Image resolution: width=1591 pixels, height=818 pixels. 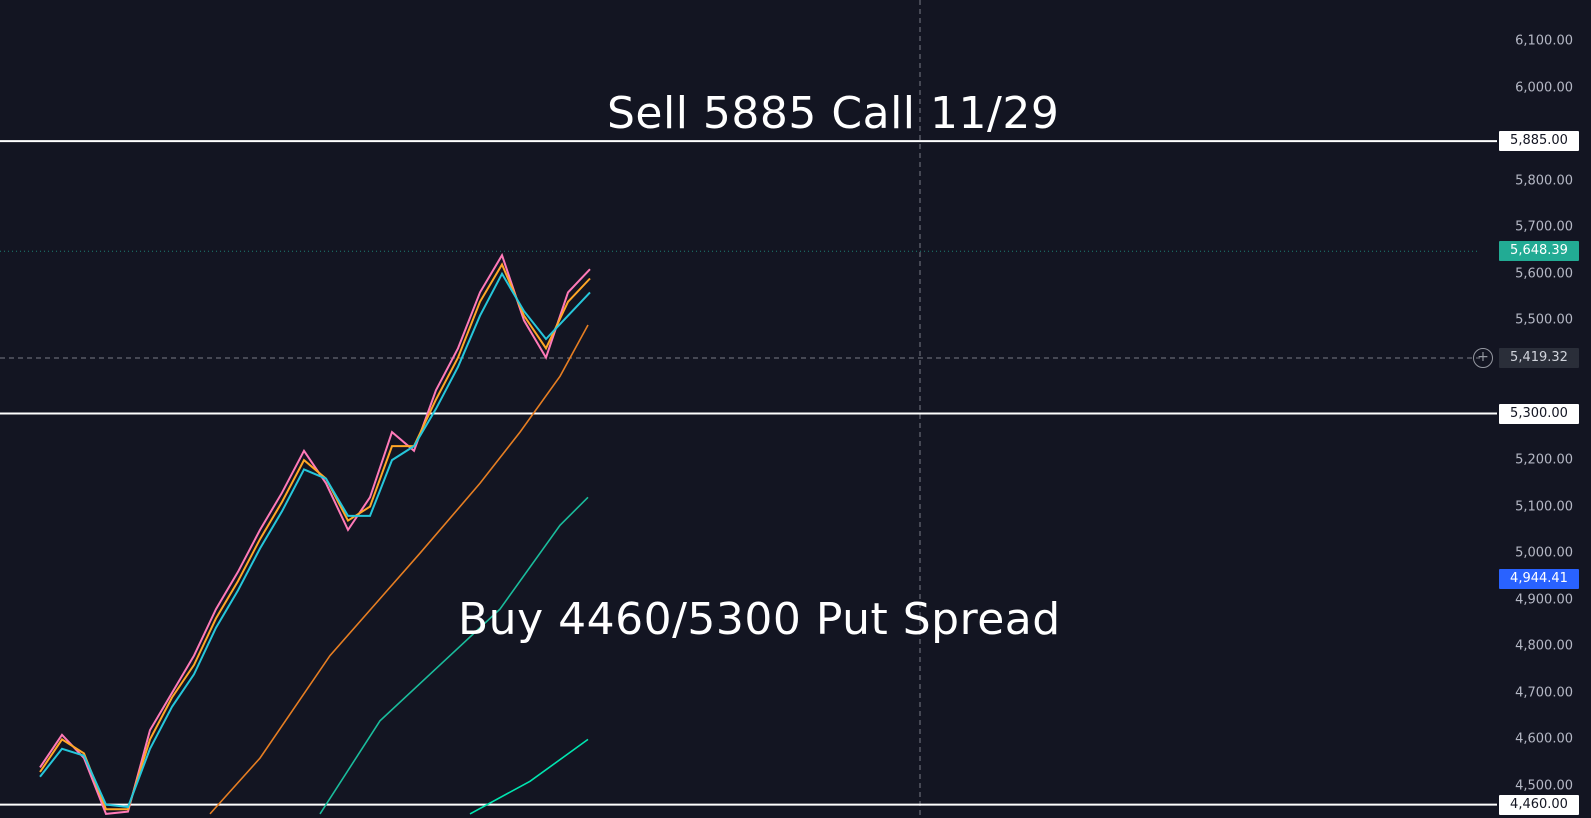 What do you see at coordinates (1544, 41) in the screenshot?
I see `y-axis-tick: 6,100.00` at bounding box center [1544, 41].